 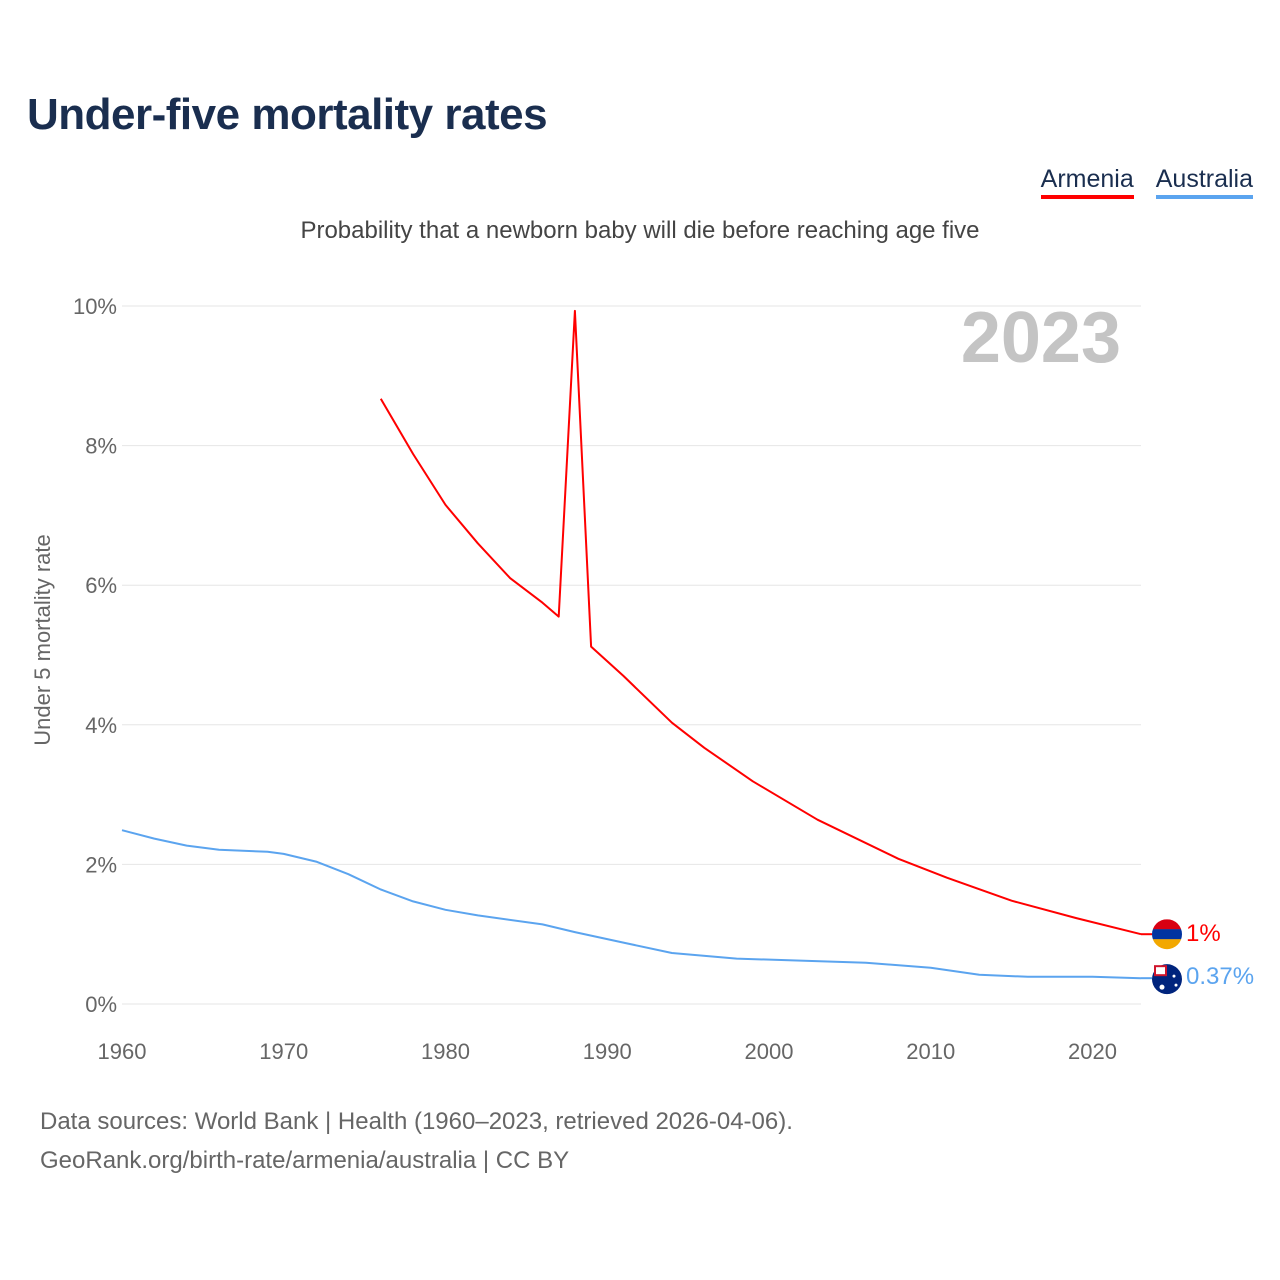 I want to click on y-tick-label: 0%, so click(x=101, y=1004).